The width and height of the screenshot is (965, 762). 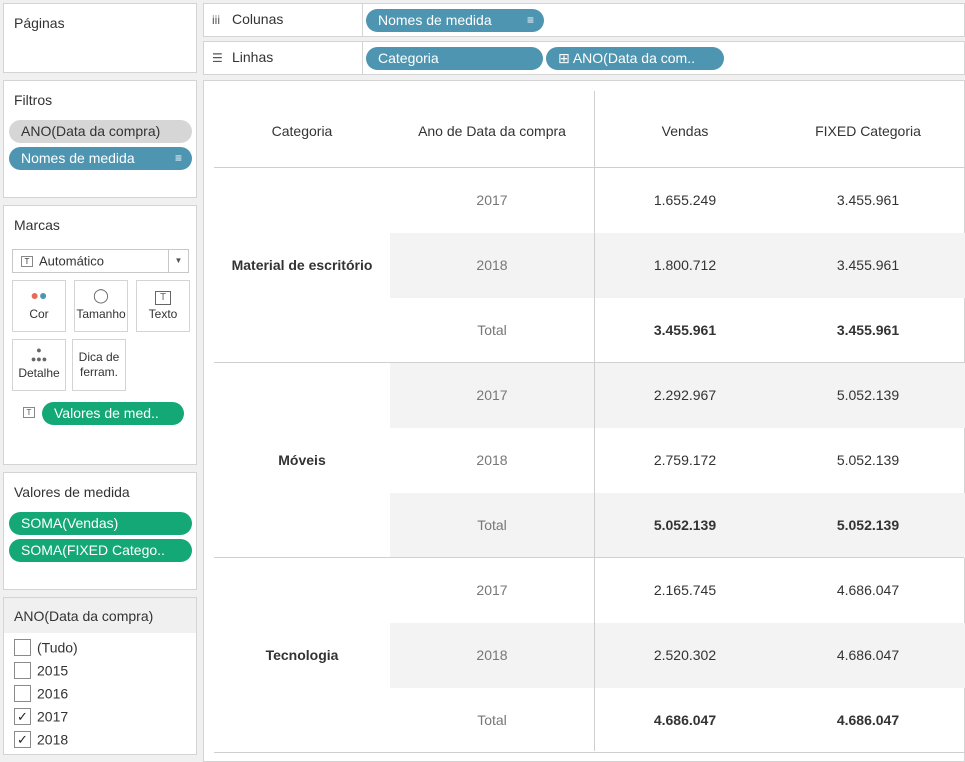 What do you see at coordinates (492, 131) in the screenshot?
I see `header-year: Ano de Data da compra` at bounding box center [492, 131].